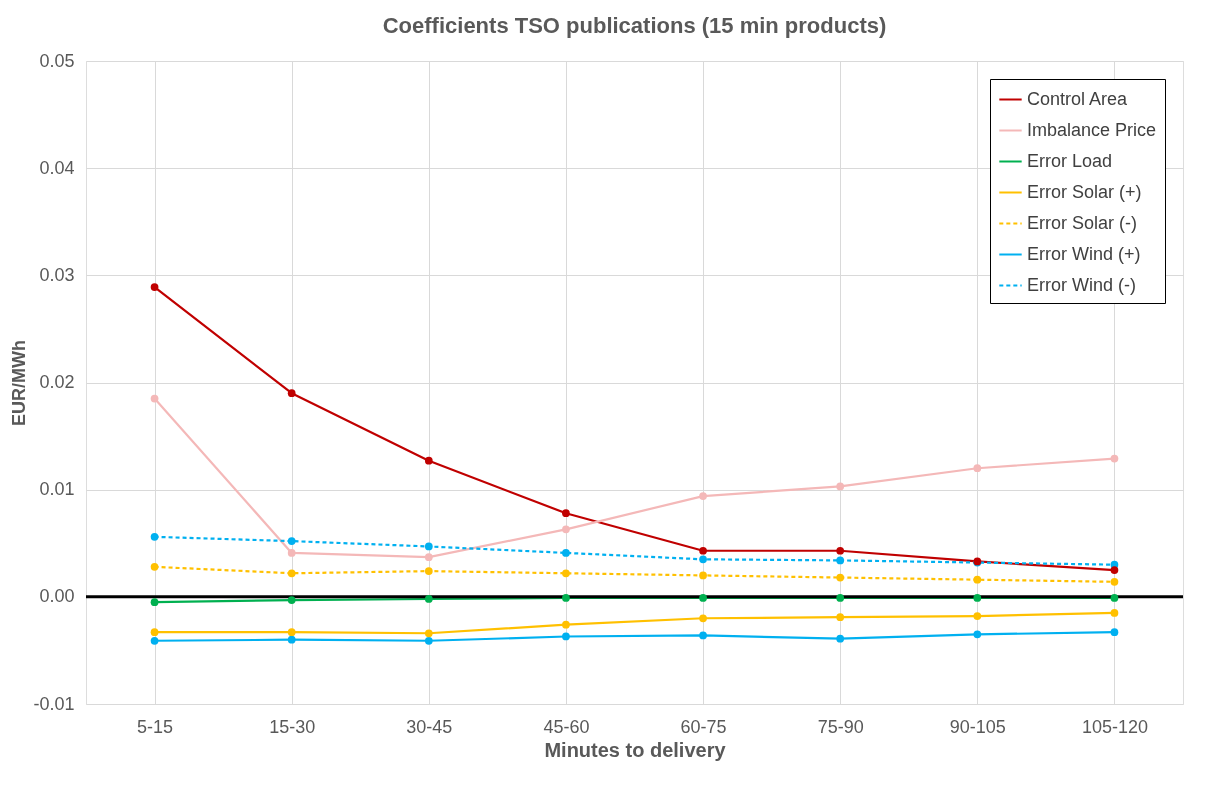 This screenshot has height=787, width=1215. I want to click on legend-label: Error Wind (-), so click(1081, 284).